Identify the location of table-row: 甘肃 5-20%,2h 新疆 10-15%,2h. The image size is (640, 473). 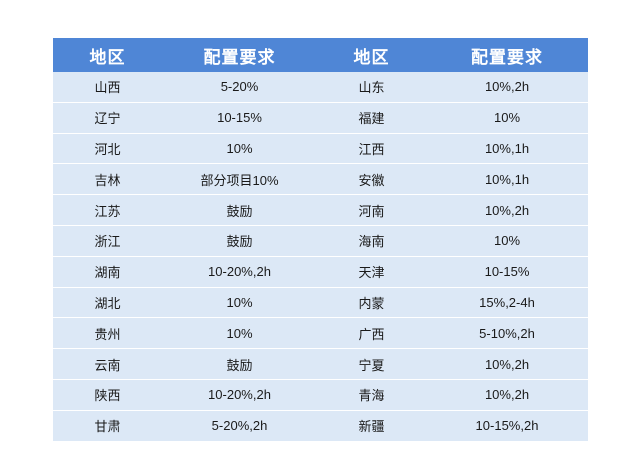
(320, 425).